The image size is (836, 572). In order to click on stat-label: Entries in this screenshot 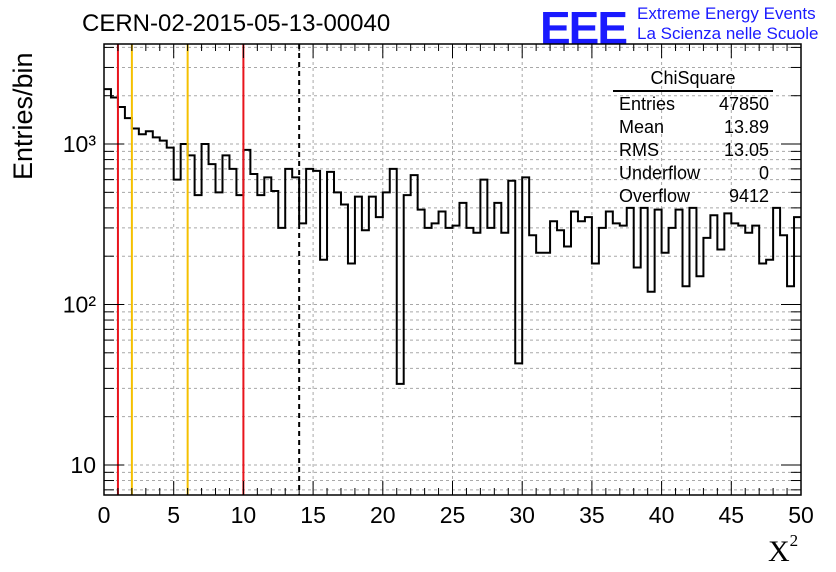, I will do `click(647, 104)`.